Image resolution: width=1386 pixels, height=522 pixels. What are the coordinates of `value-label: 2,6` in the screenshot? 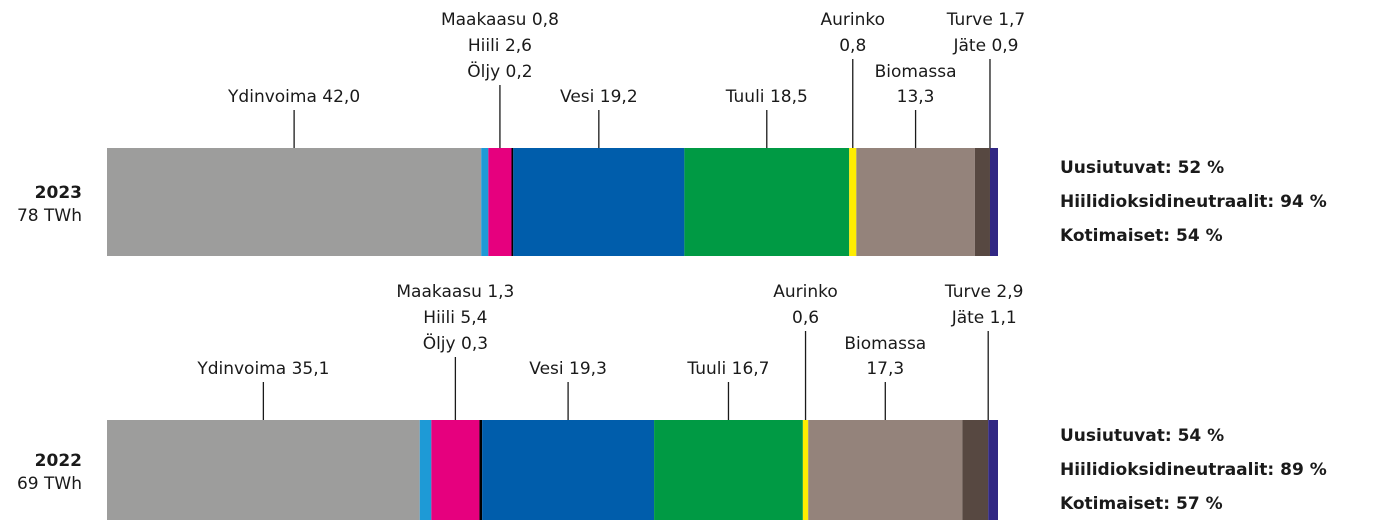 It's located at (518, 46).